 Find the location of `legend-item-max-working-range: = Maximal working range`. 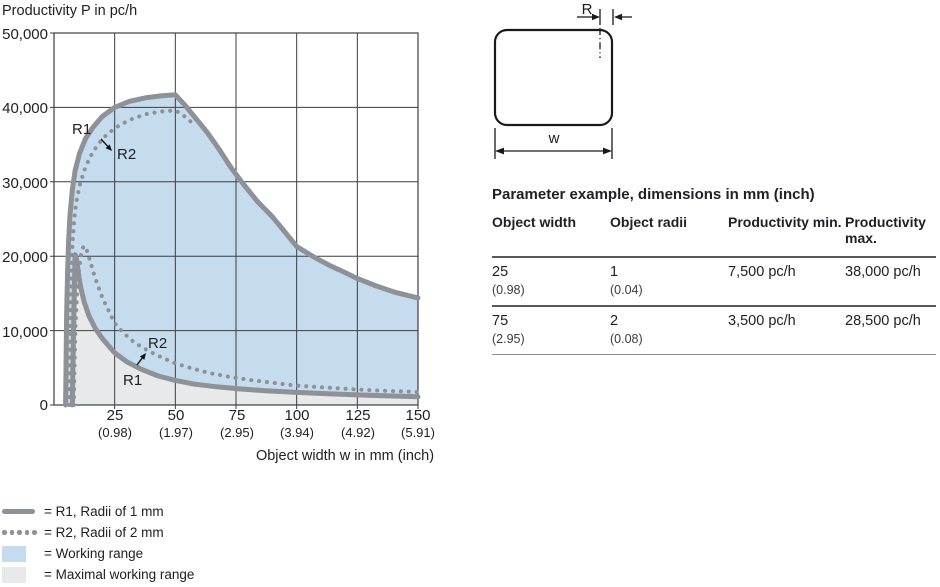

legend-item-max-working-range: = Maximal working range is located at coordinates (98, 574).